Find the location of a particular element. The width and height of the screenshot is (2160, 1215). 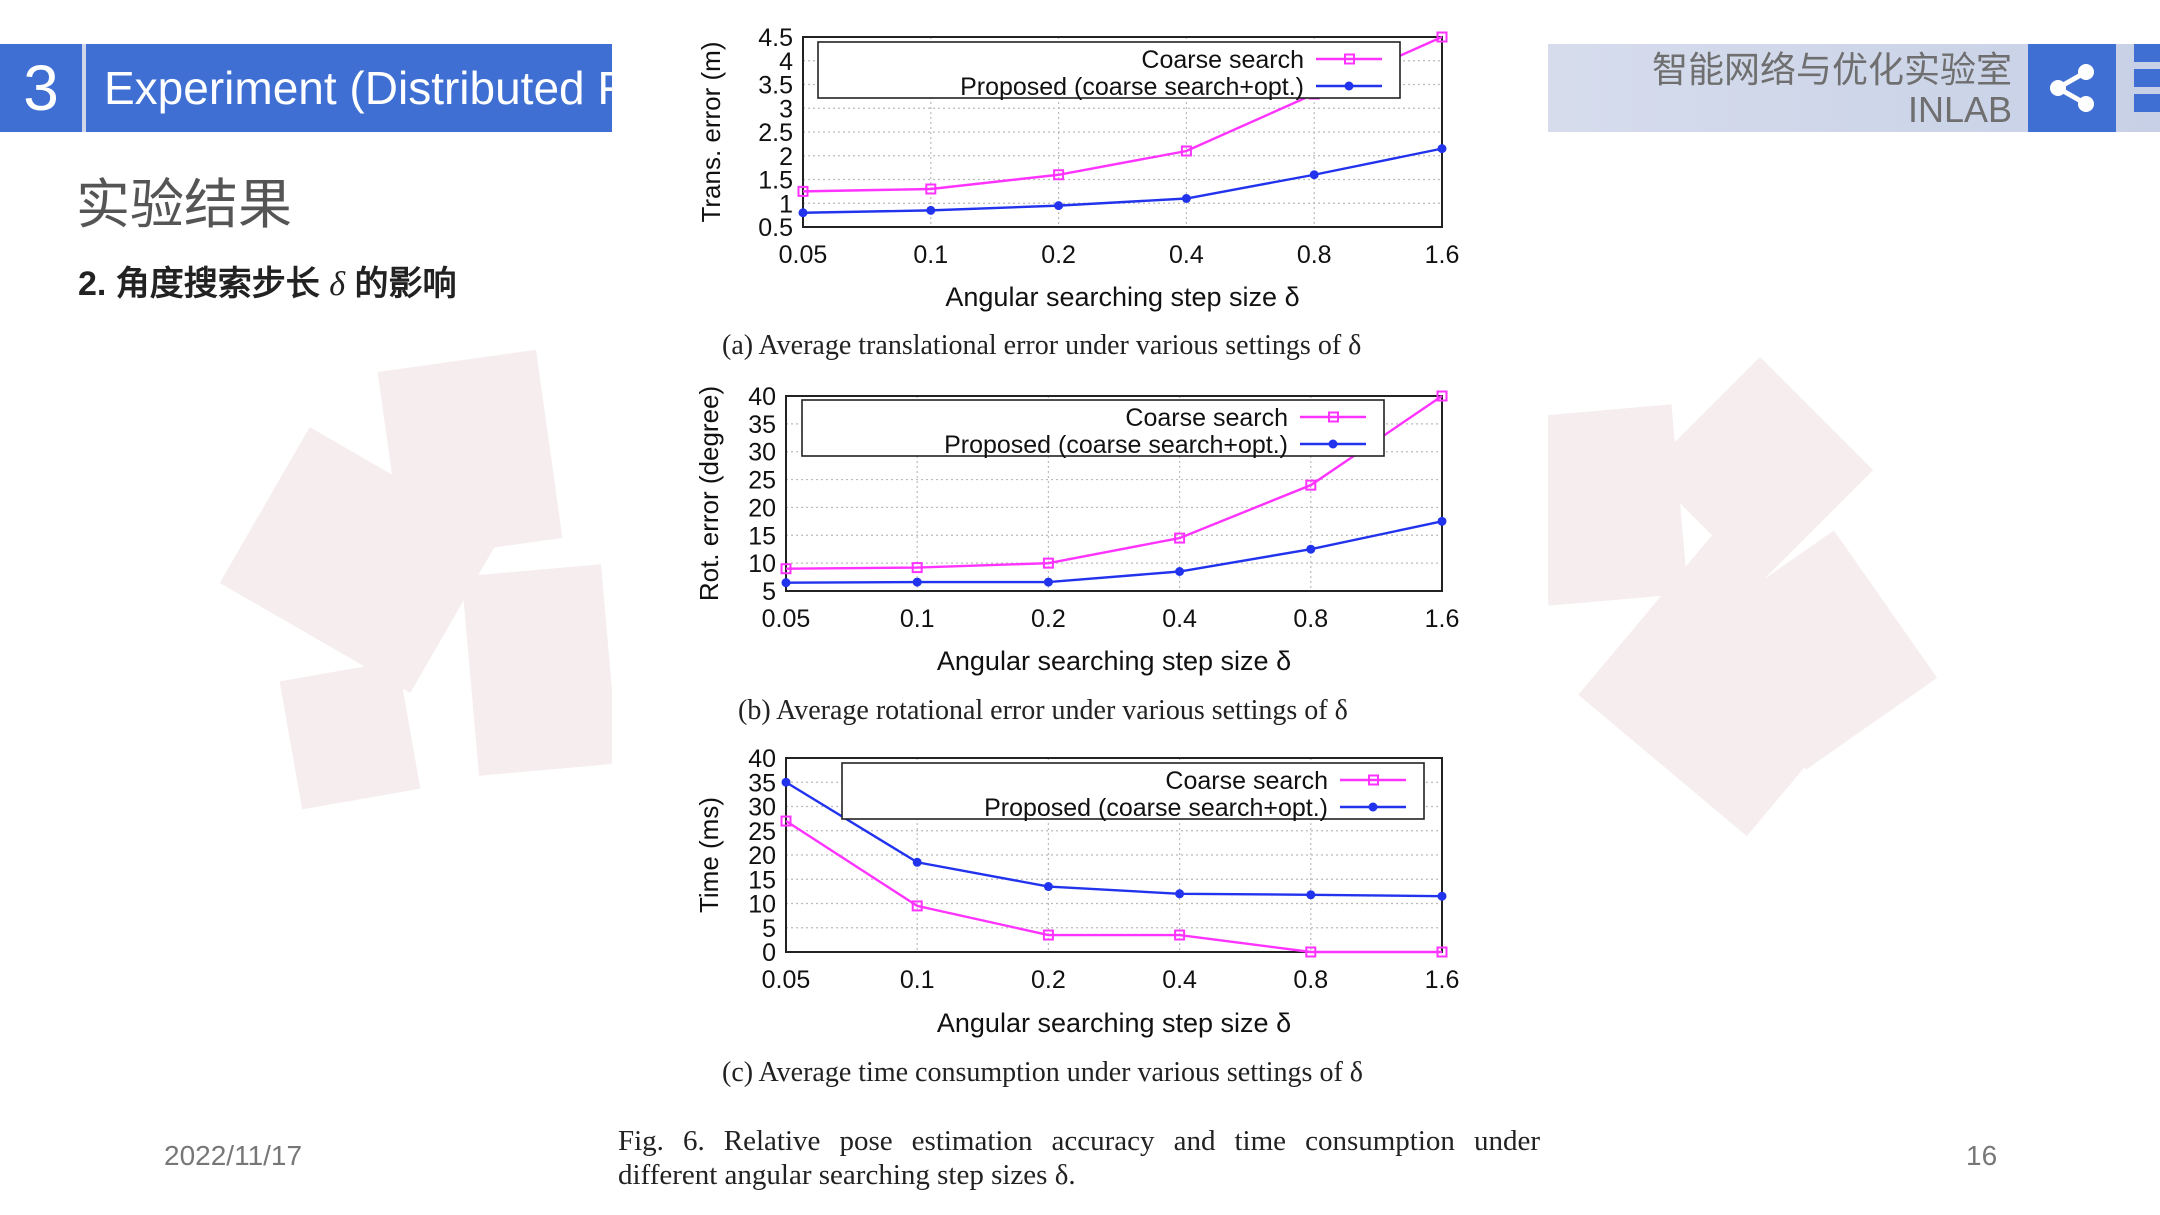

y-tick-label: 35 is located at coordinates (762, 783).